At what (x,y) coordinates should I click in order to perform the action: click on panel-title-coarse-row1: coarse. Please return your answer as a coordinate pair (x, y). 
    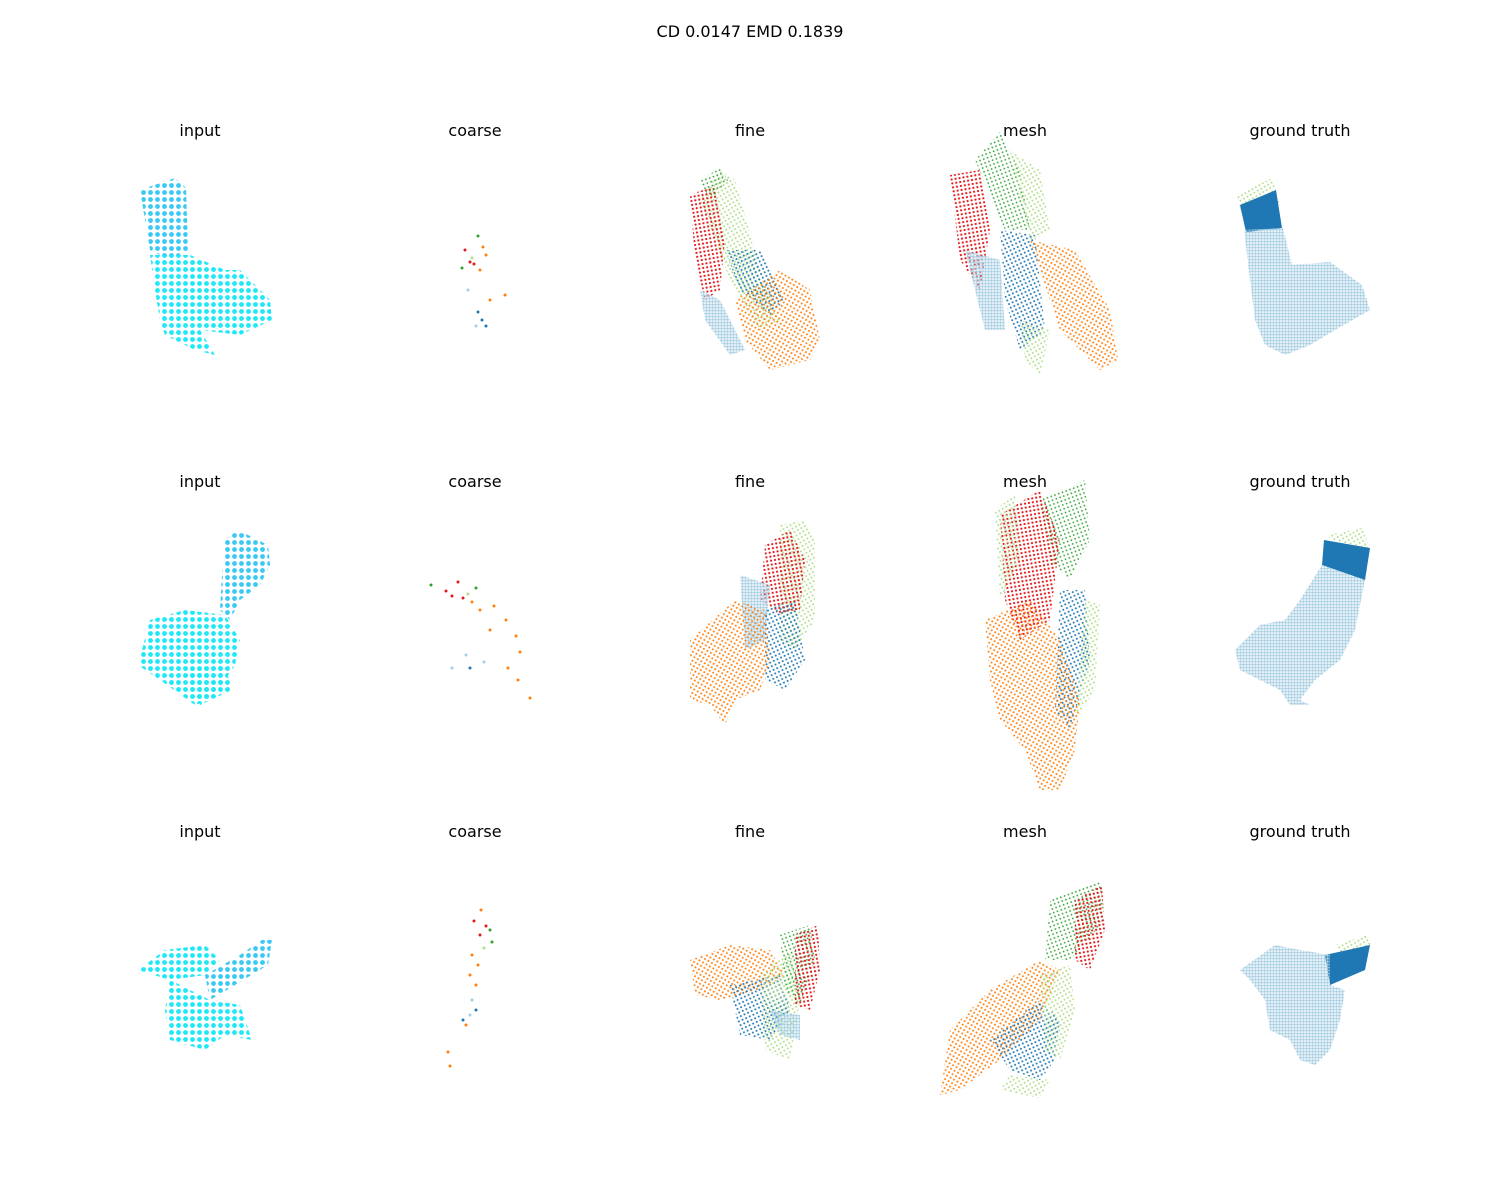
    Looking at the image, I should click on (475, 130).